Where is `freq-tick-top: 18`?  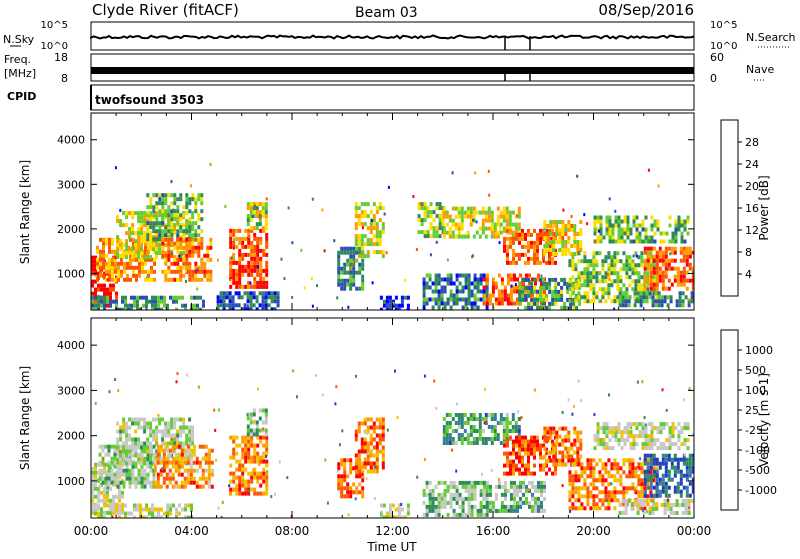
freq-tick-top: 18 is located at coordinates (61, 57).